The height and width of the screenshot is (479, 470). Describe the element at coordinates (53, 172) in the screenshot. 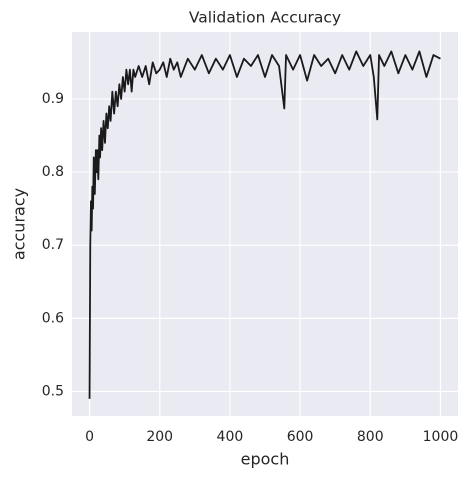

I see `y-tick-label: 0.8` at that location.